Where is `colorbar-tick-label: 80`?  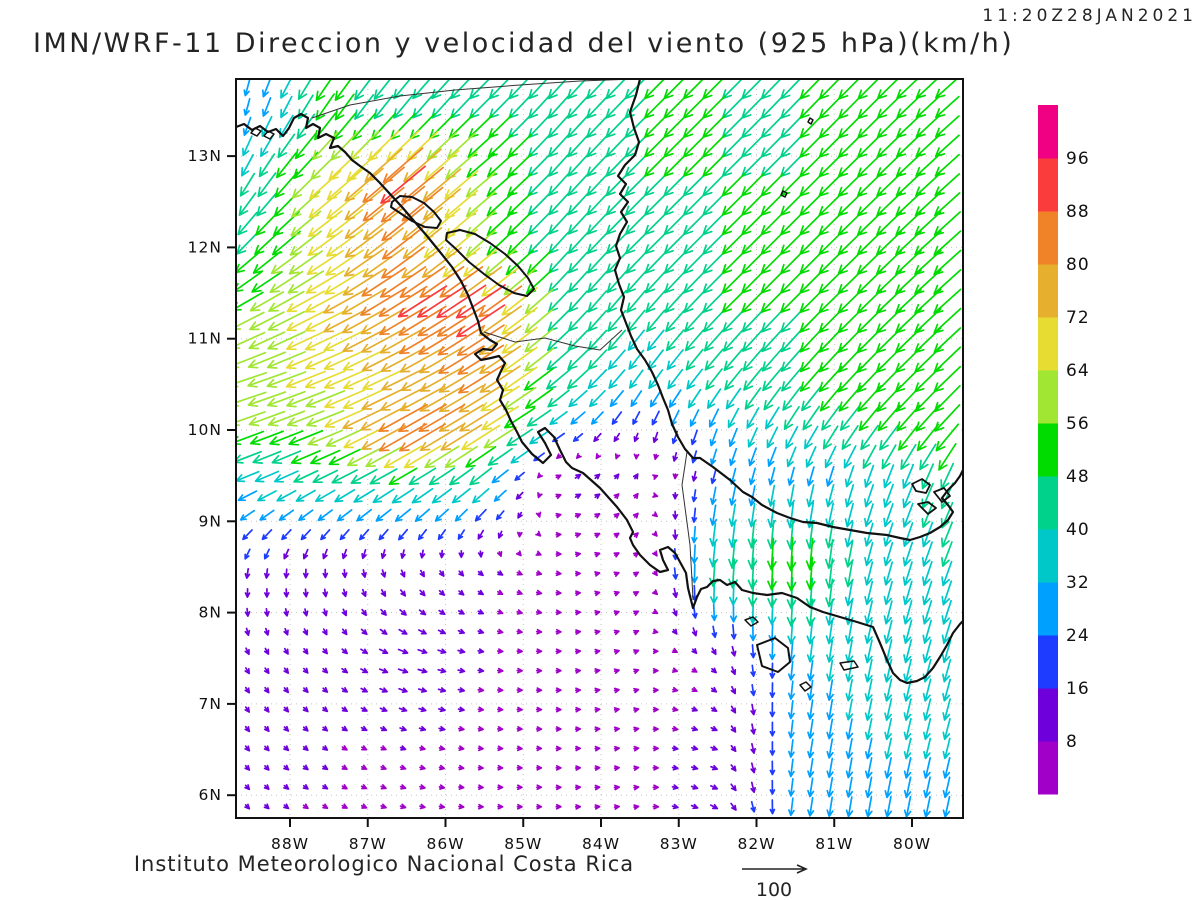
colorbar-tick-label: 80 is located at coordinates (1078, 265).